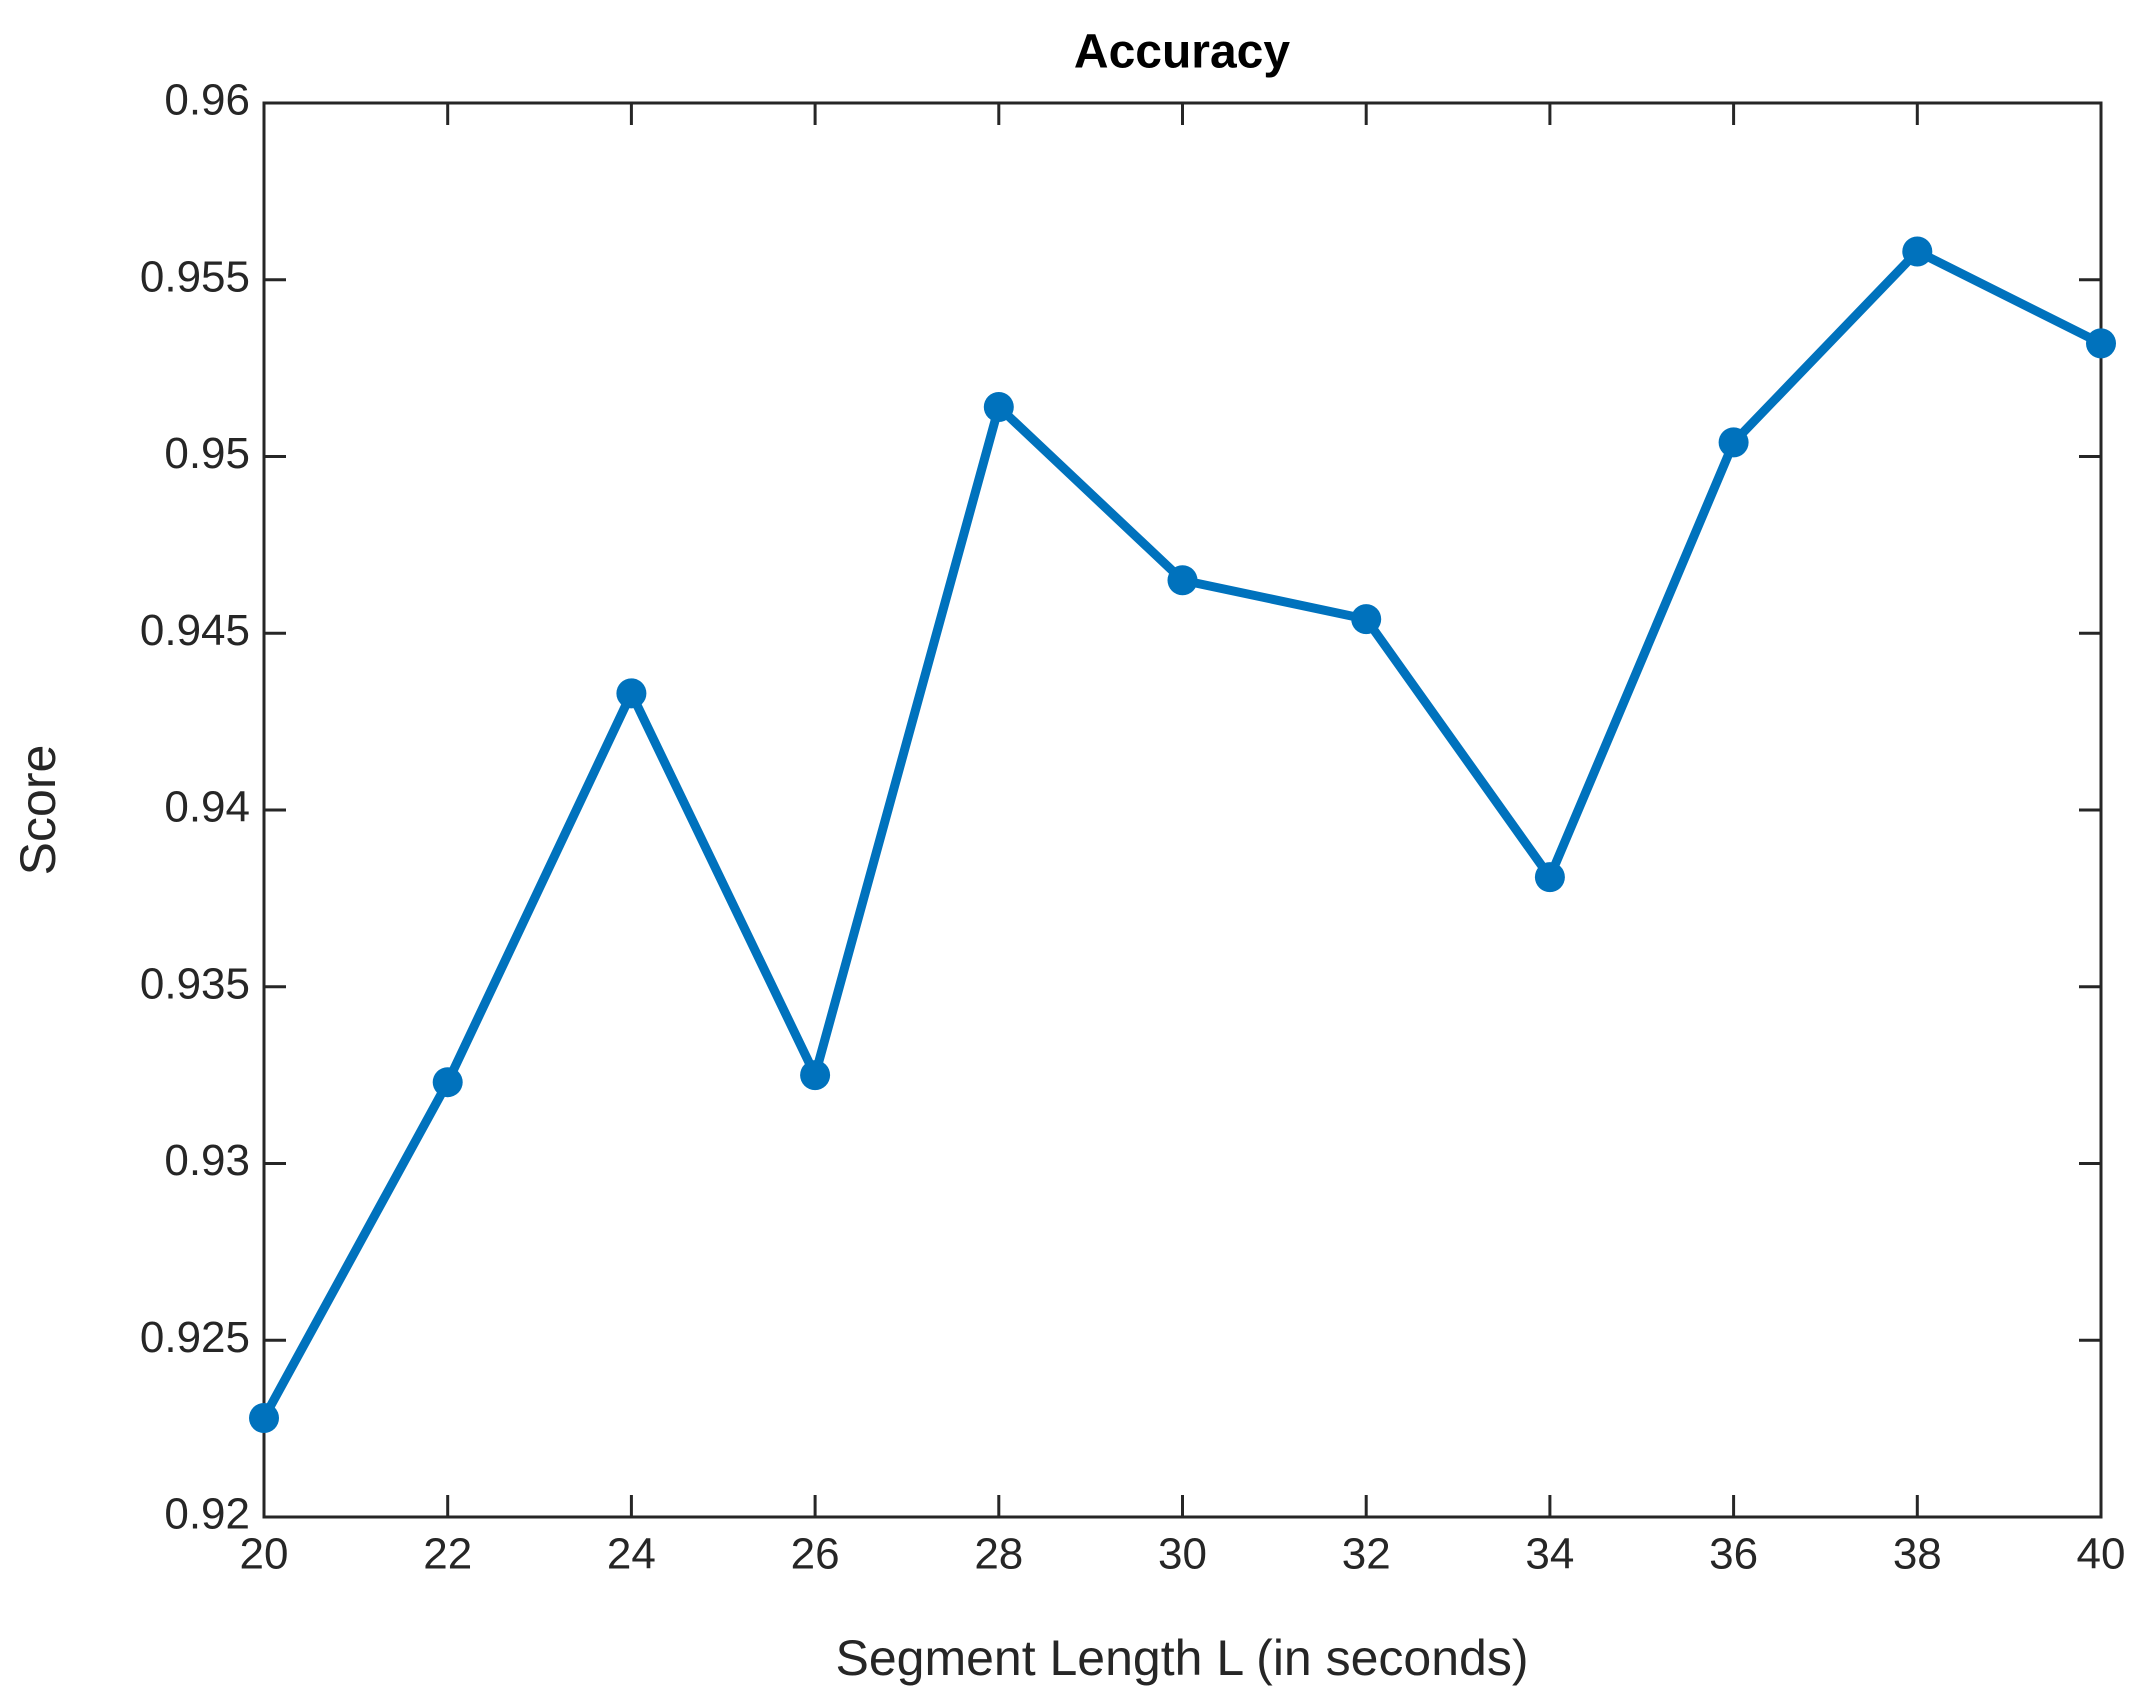 The width and height of the screenshot is (2146, 1702). Describe the element at coordinates (264, 1554) in the screenshot. I see `x-tick-label: 20` at that location.